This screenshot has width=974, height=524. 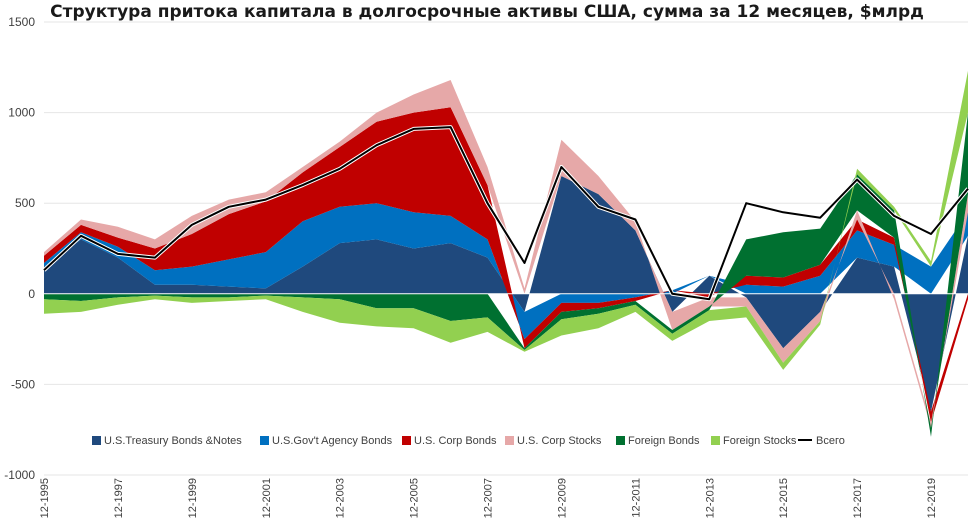 I want to click on x-tick-label: 12-2013, so click(x=710, y=498).